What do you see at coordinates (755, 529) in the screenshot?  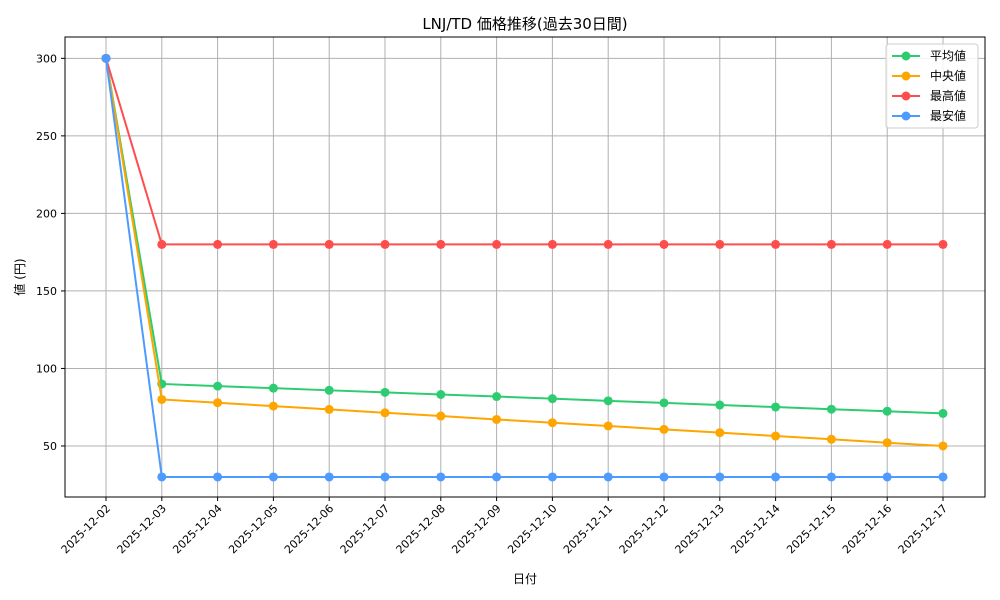 I see `x-tick-label: 2025-12-14` at bounding box center [755, 529].